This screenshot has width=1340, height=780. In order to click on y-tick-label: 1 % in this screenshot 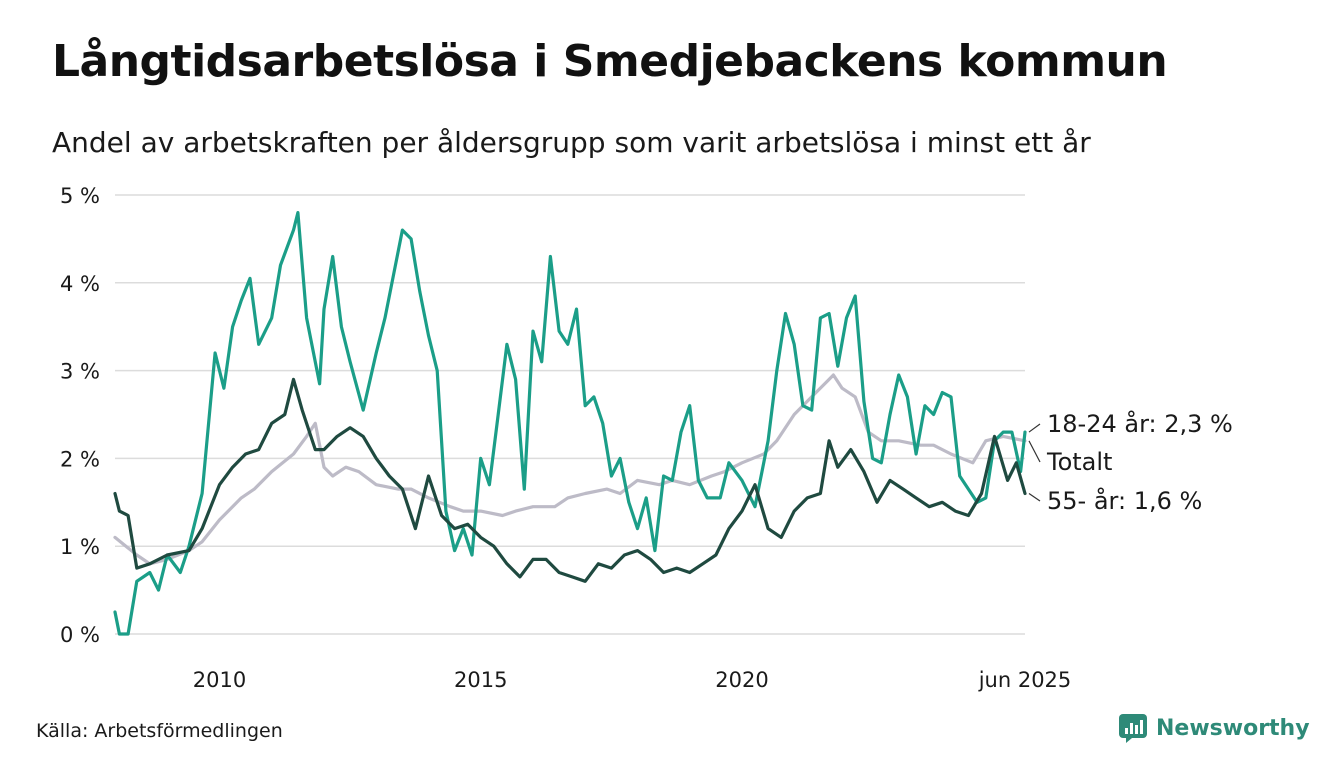, I will do `click(80, 547)`.